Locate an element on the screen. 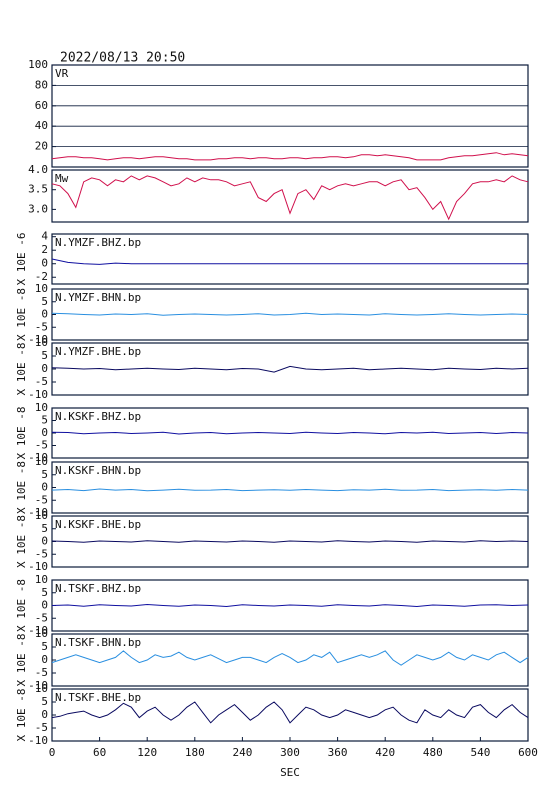 This screenshot has width=554, height=785. x-tick-label: 420 is located at coordinates (385, 752).